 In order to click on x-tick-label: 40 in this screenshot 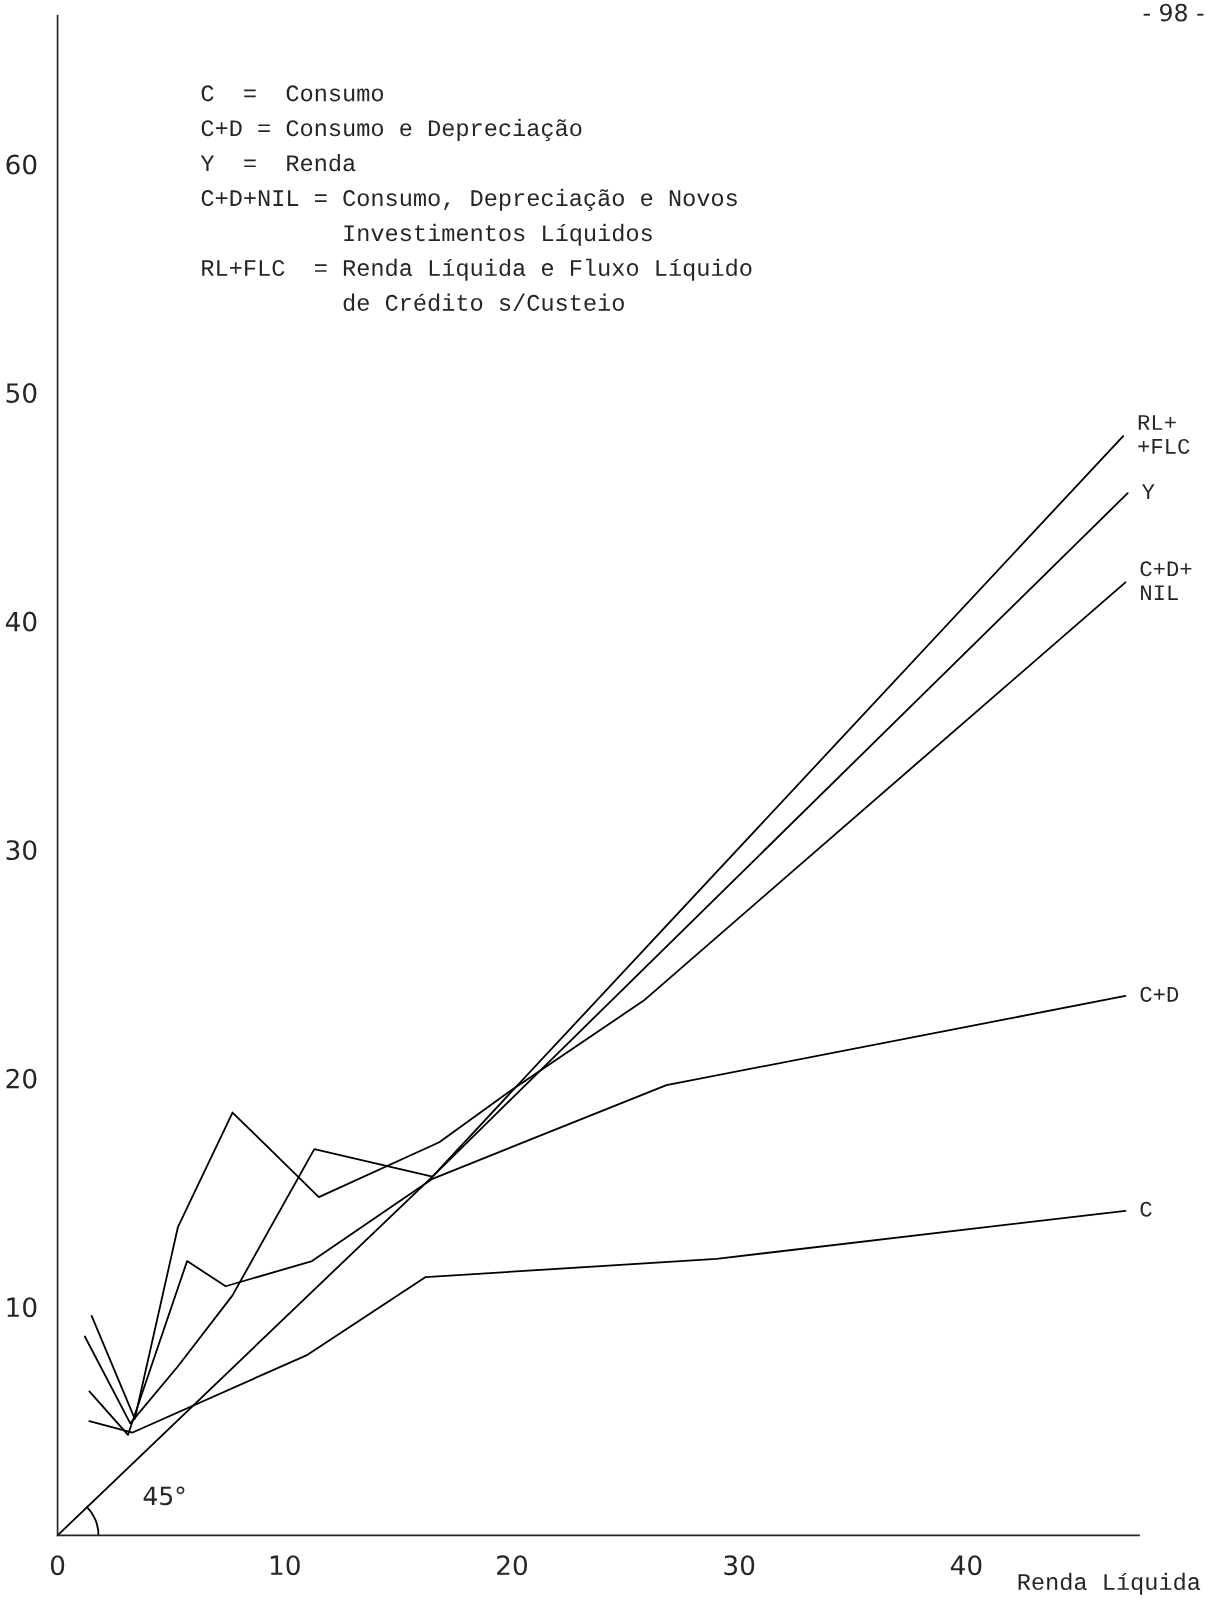, I will do `click(966, 1565)`.